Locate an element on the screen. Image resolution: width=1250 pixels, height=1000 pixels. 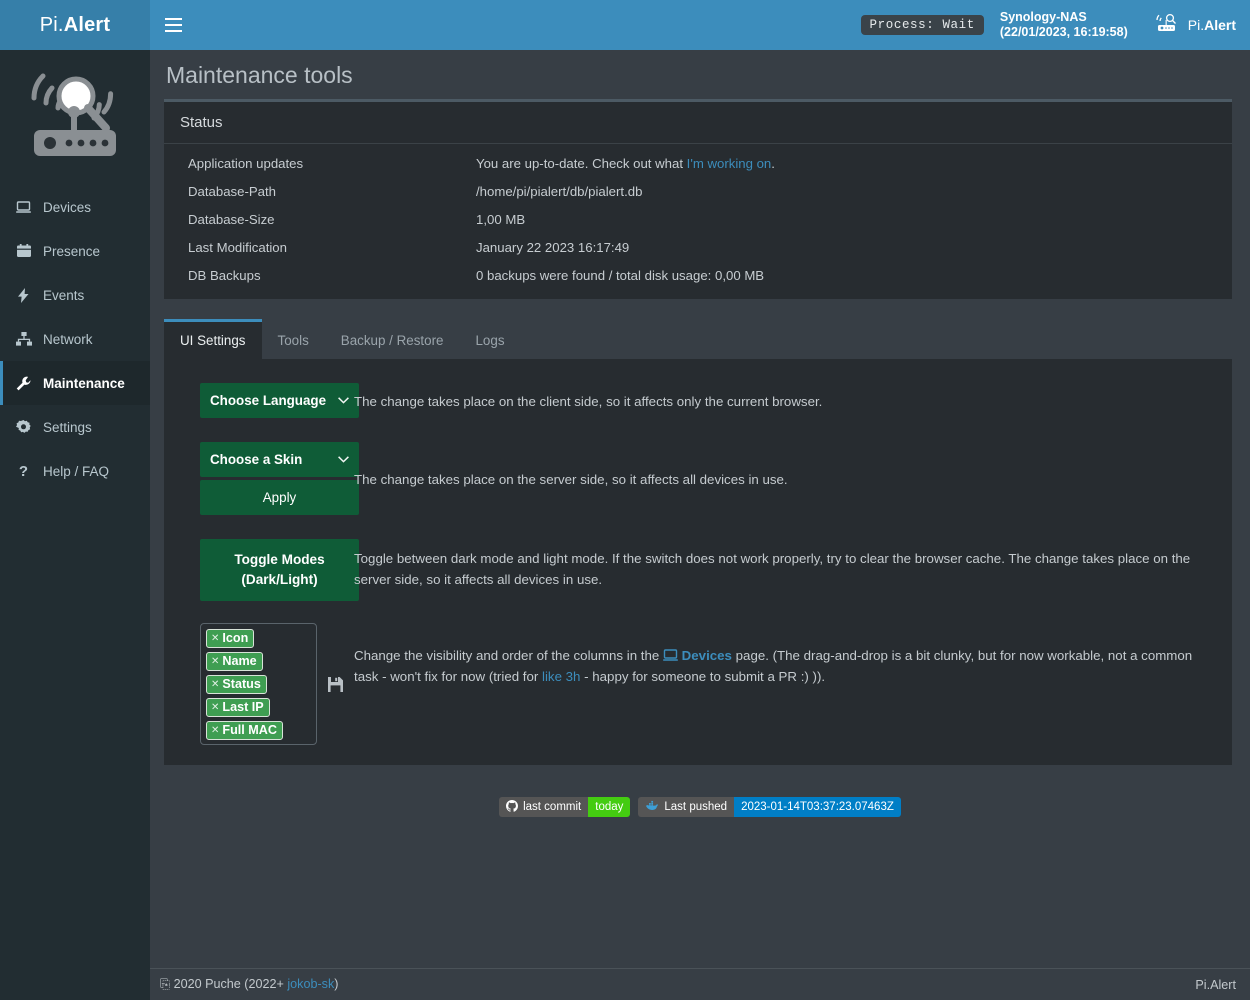
tab-logs: Logs is located at coordinates (490, 340).